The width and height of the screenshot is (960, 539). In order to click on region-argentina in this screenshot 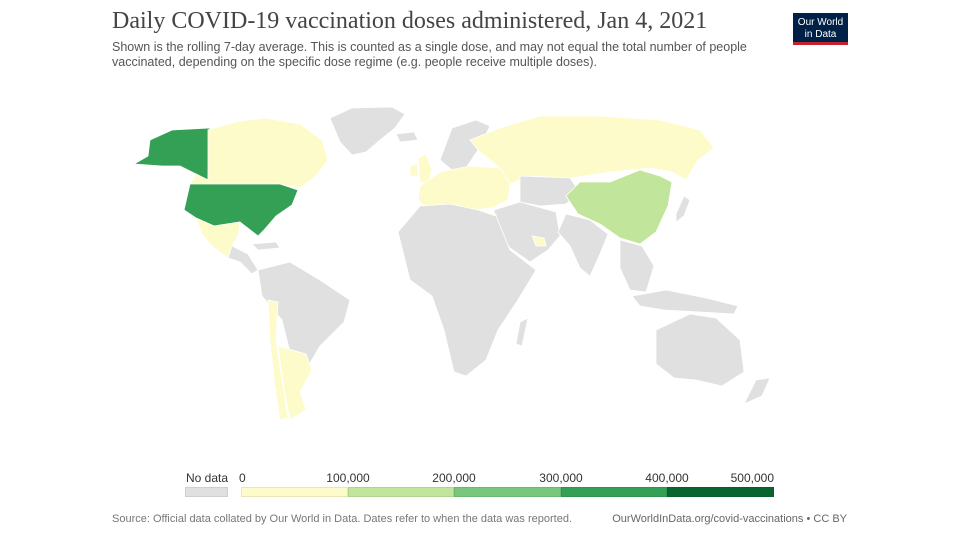, I will do `click(295, 383)`.